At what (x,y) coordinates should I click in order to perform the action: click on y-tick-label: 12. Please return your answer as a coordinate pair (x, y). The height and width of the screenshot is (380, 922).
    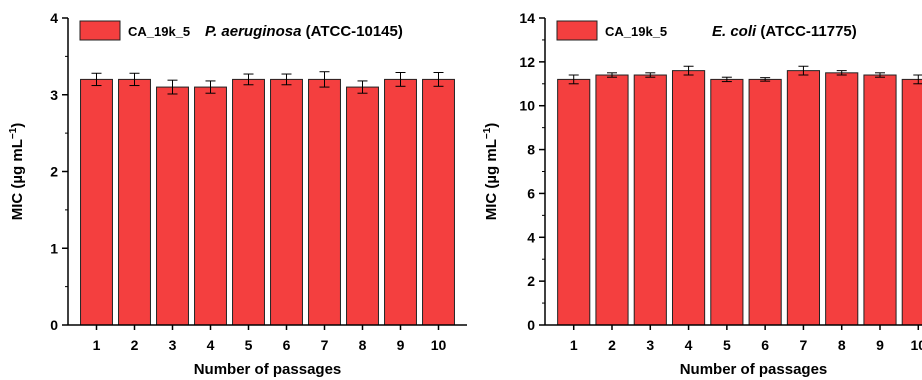
    Looking at the image, I should click on (527, 62).